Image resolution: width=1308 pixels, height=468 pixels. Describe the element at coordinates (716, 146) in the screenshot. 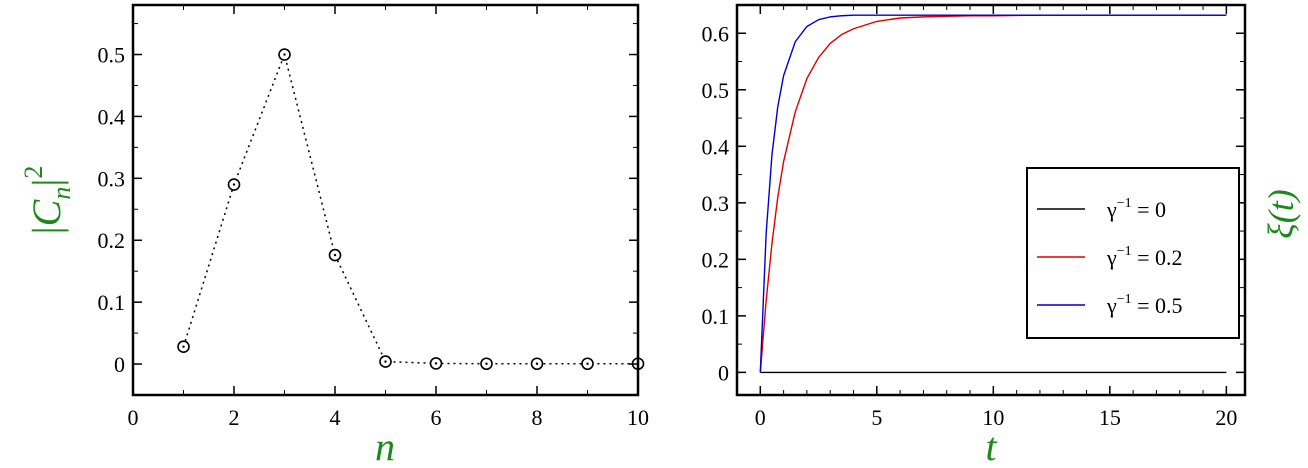

I see `right-y-tick-label: 0.4` at that location.